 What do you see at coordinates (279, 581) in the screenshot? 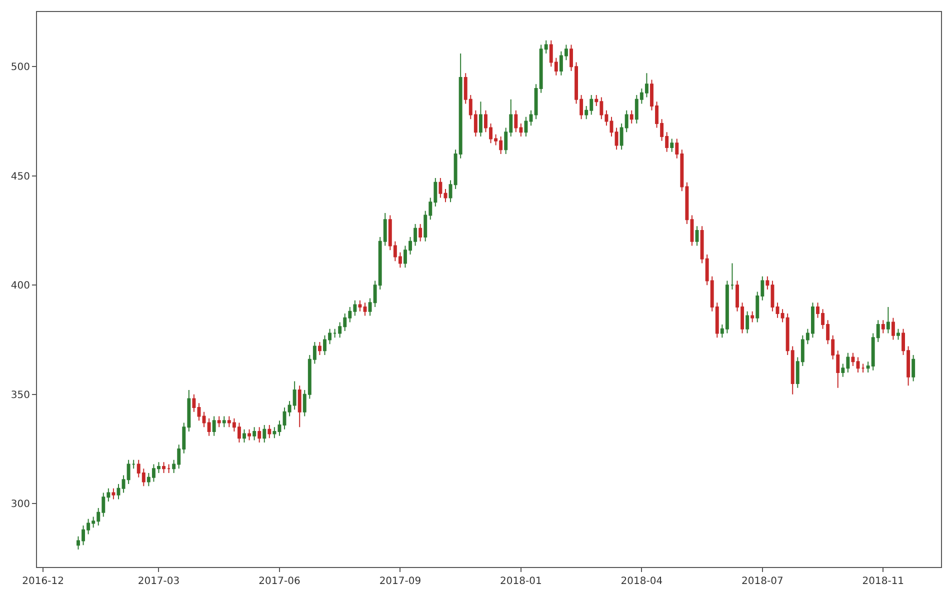
I see `x-tick-label: 2017-06` at bounding box center [279, 581].